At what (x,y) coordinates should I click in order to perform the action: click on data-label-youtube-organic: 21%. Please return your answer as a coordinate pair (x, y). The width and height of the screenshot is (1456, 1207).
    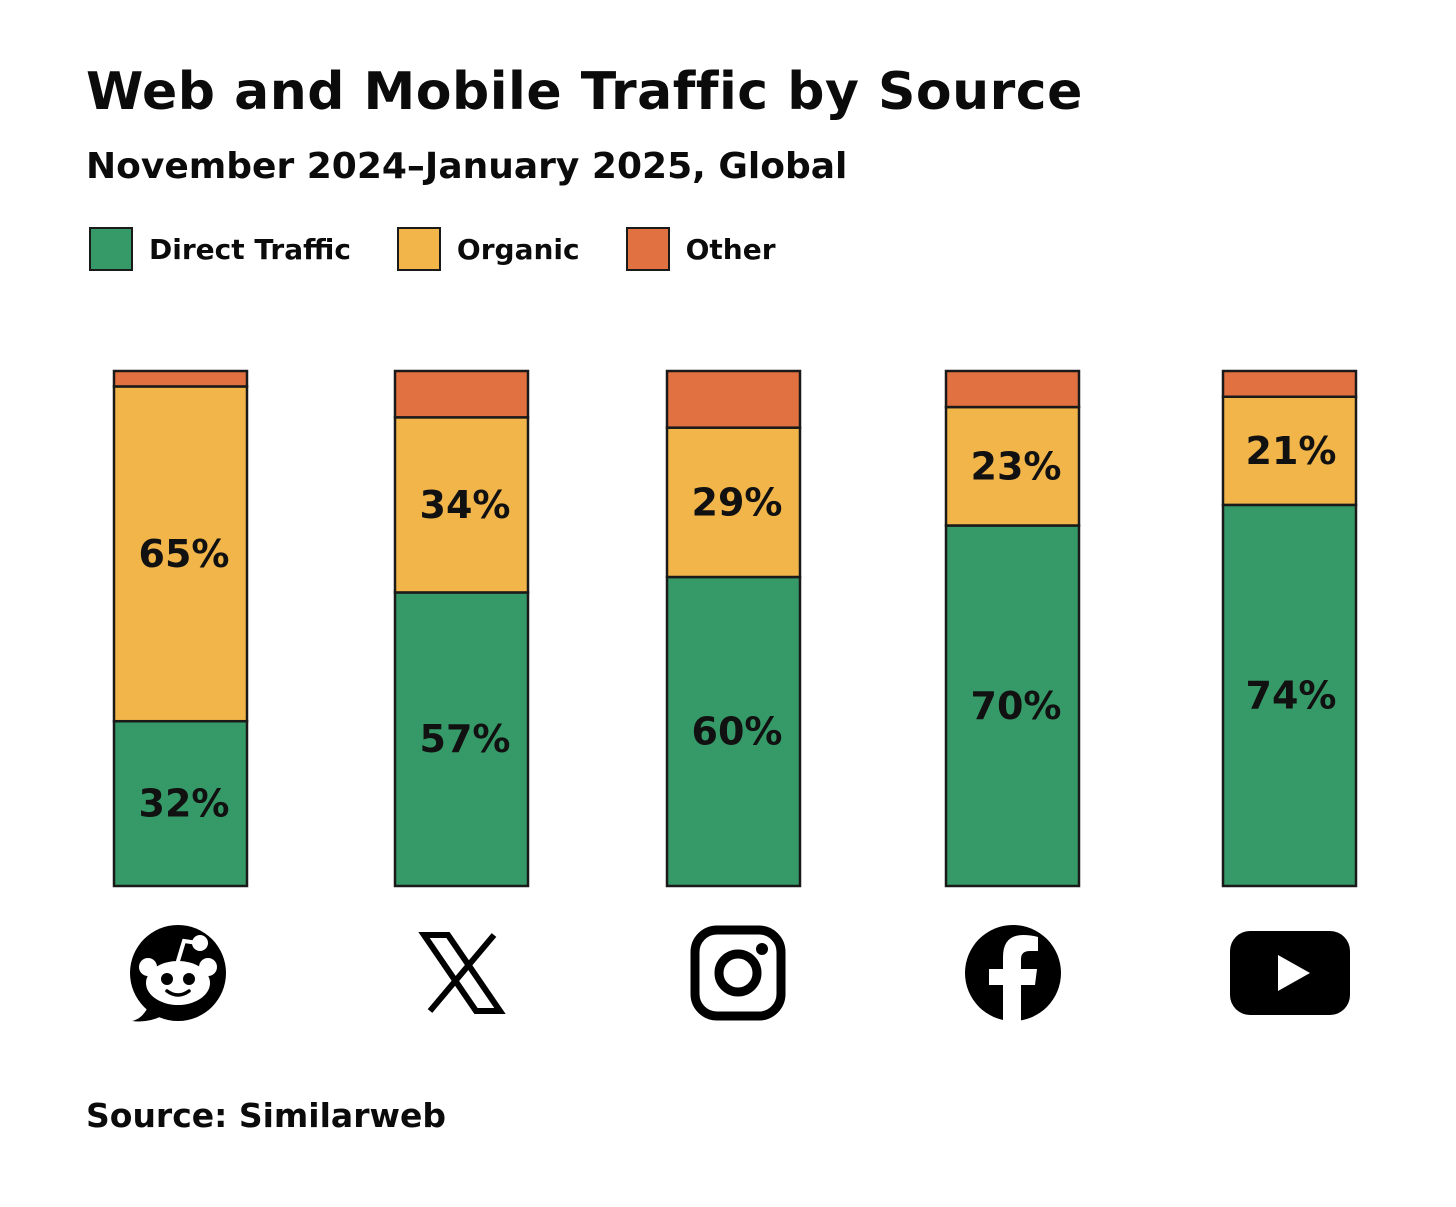
    Looking at the image, I should click on (1291, 451).